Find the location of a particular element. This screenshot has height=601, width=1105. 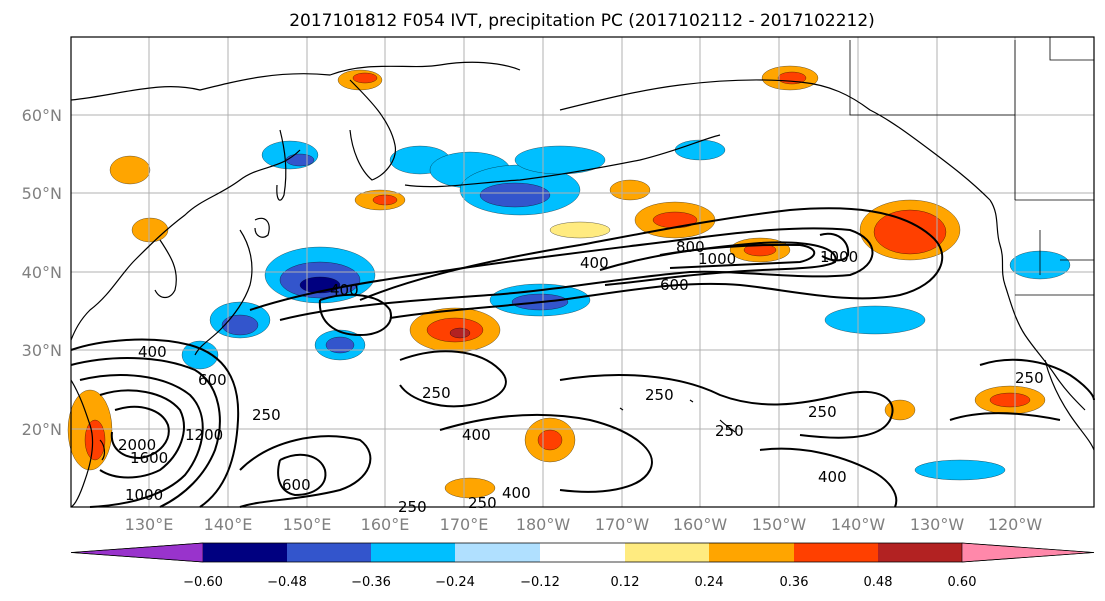

lon-label: 130°E is located at coordinates (149, 524).